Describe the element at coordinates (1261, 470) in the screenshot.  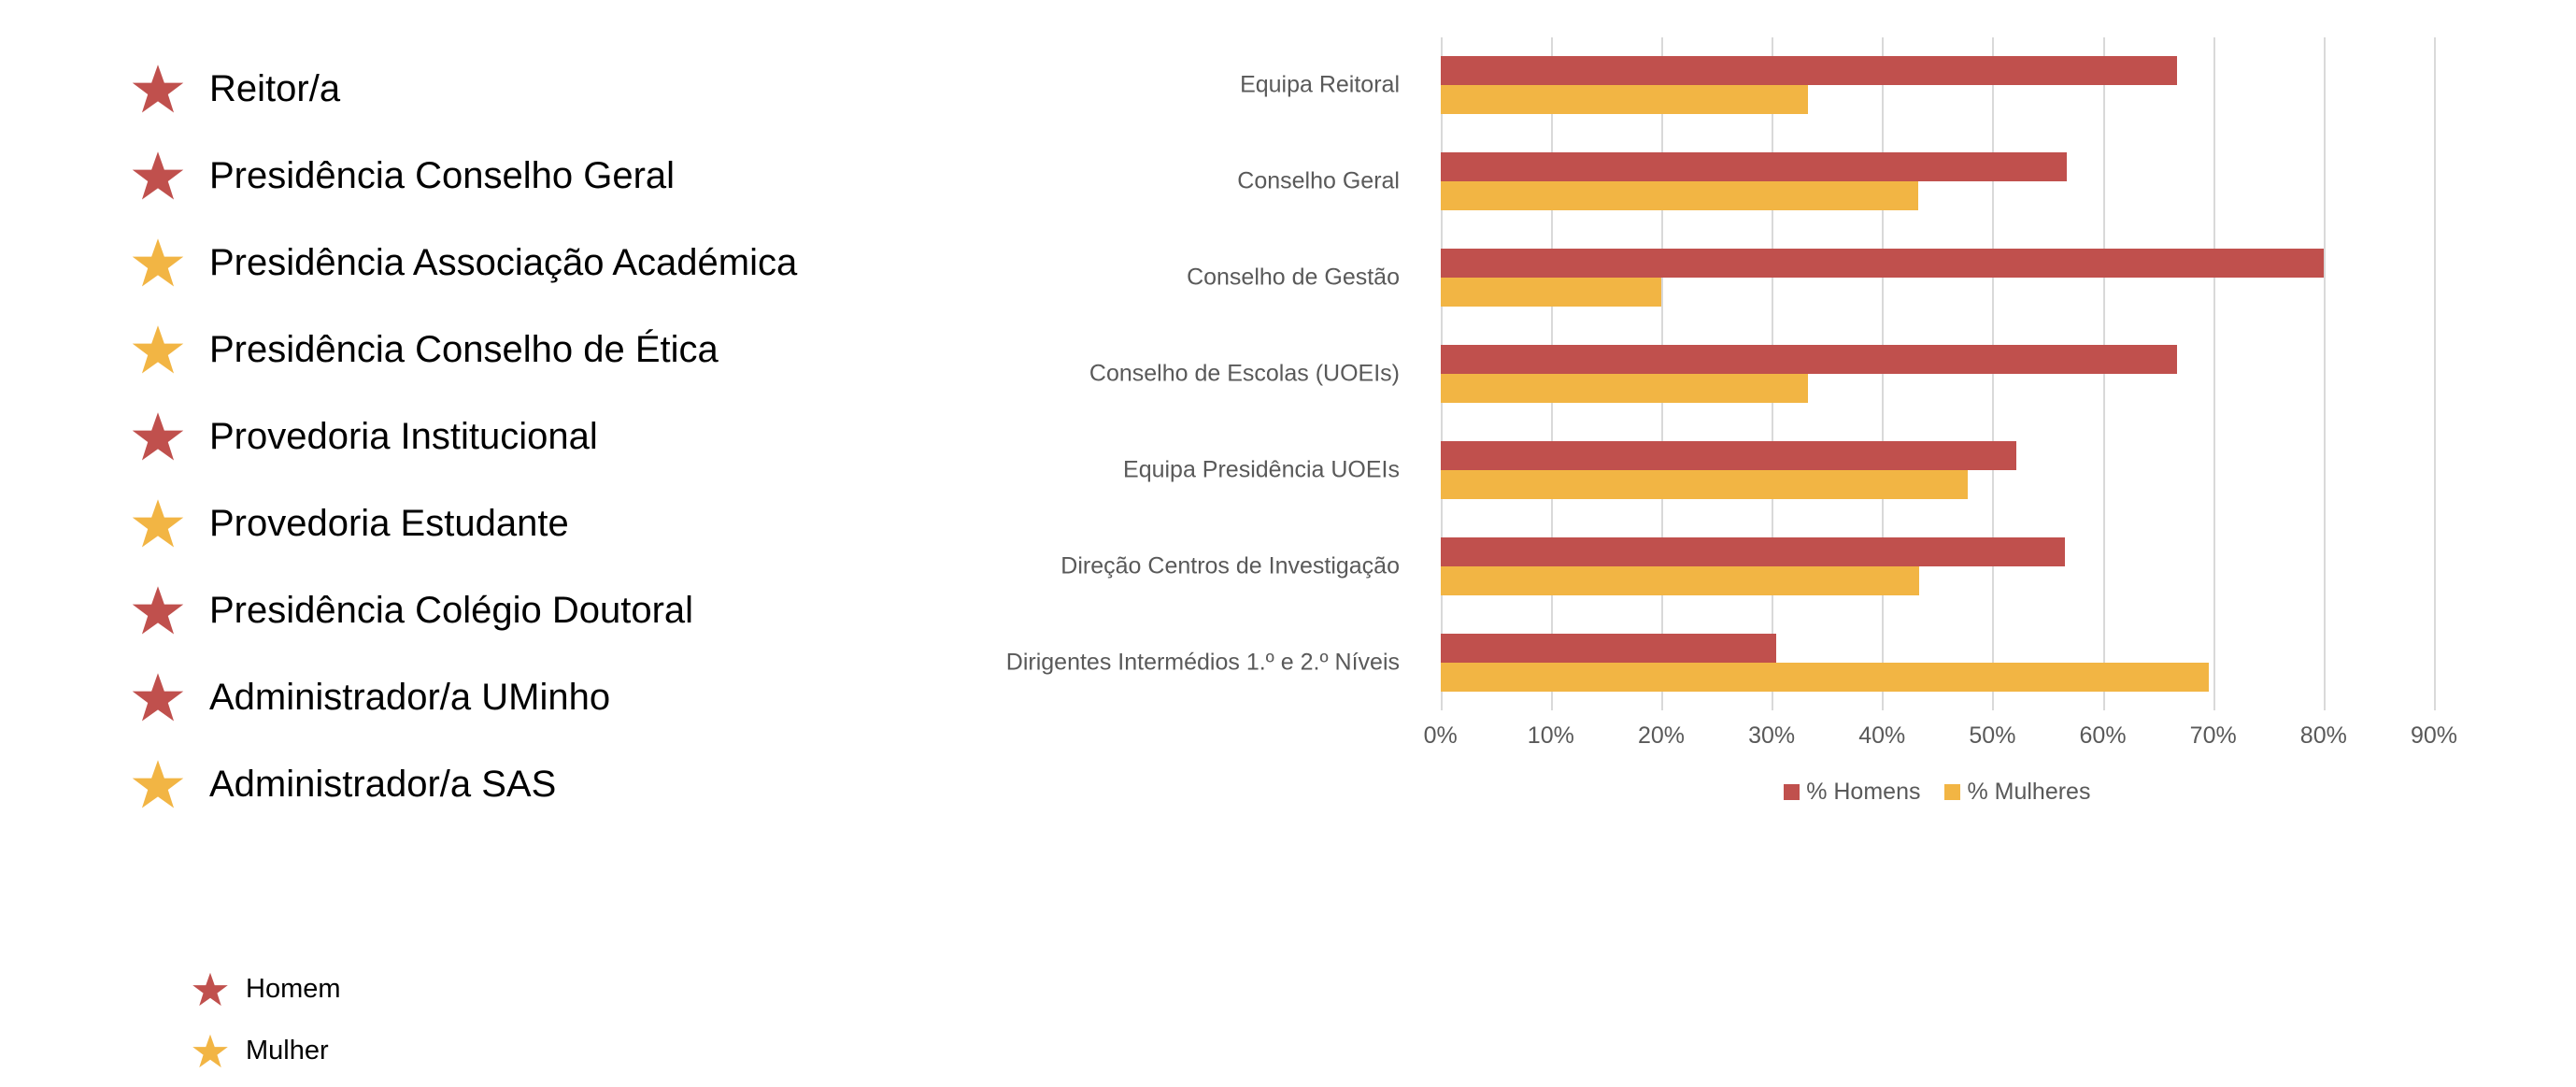
I see `chart-category-label: Equipa Presidência UOEIs` at that location.